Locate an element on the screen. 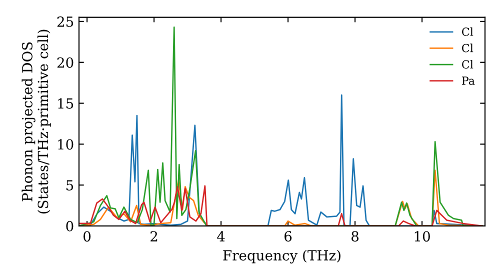 The image size is (500, 280). x-axis-title: Frequency (THz) is located at coordinates (281, 257).